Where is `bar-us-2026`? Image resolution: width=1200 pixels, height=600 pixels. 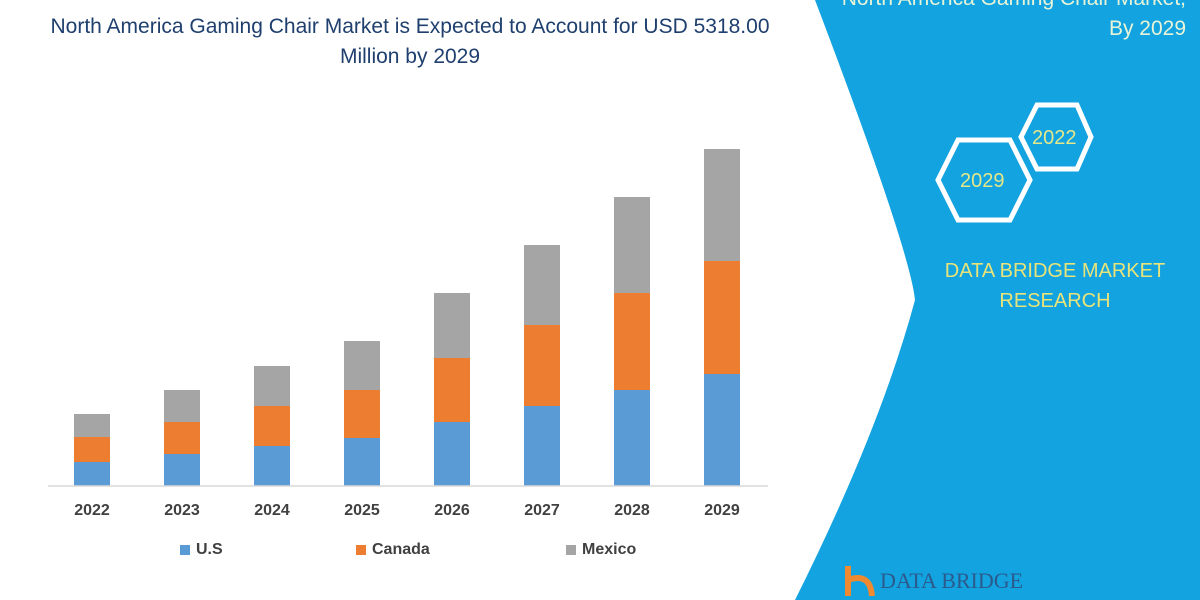 bar-us-2026 is located at coordinates (452, 454).